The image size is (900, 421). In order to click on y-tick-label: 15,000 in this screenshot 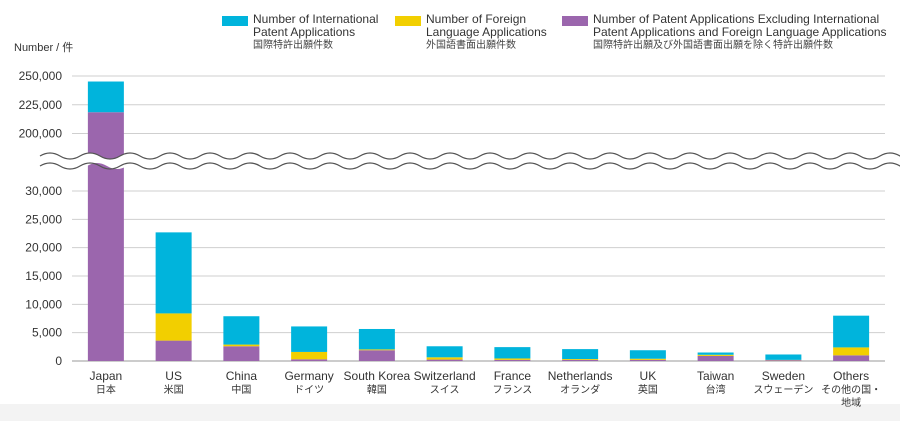, I will do `click(43, 276)`.